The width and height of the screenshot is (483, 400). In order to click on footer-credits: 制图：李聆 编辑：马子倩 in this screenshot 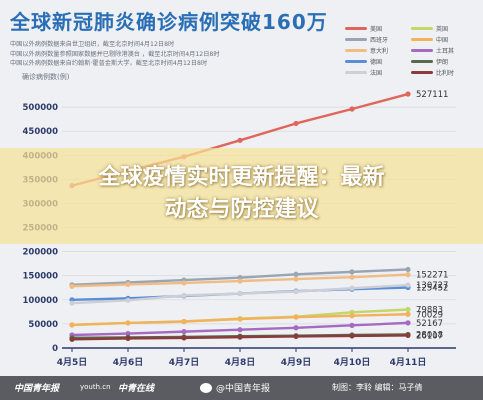, I will do `click(377, 387)`.